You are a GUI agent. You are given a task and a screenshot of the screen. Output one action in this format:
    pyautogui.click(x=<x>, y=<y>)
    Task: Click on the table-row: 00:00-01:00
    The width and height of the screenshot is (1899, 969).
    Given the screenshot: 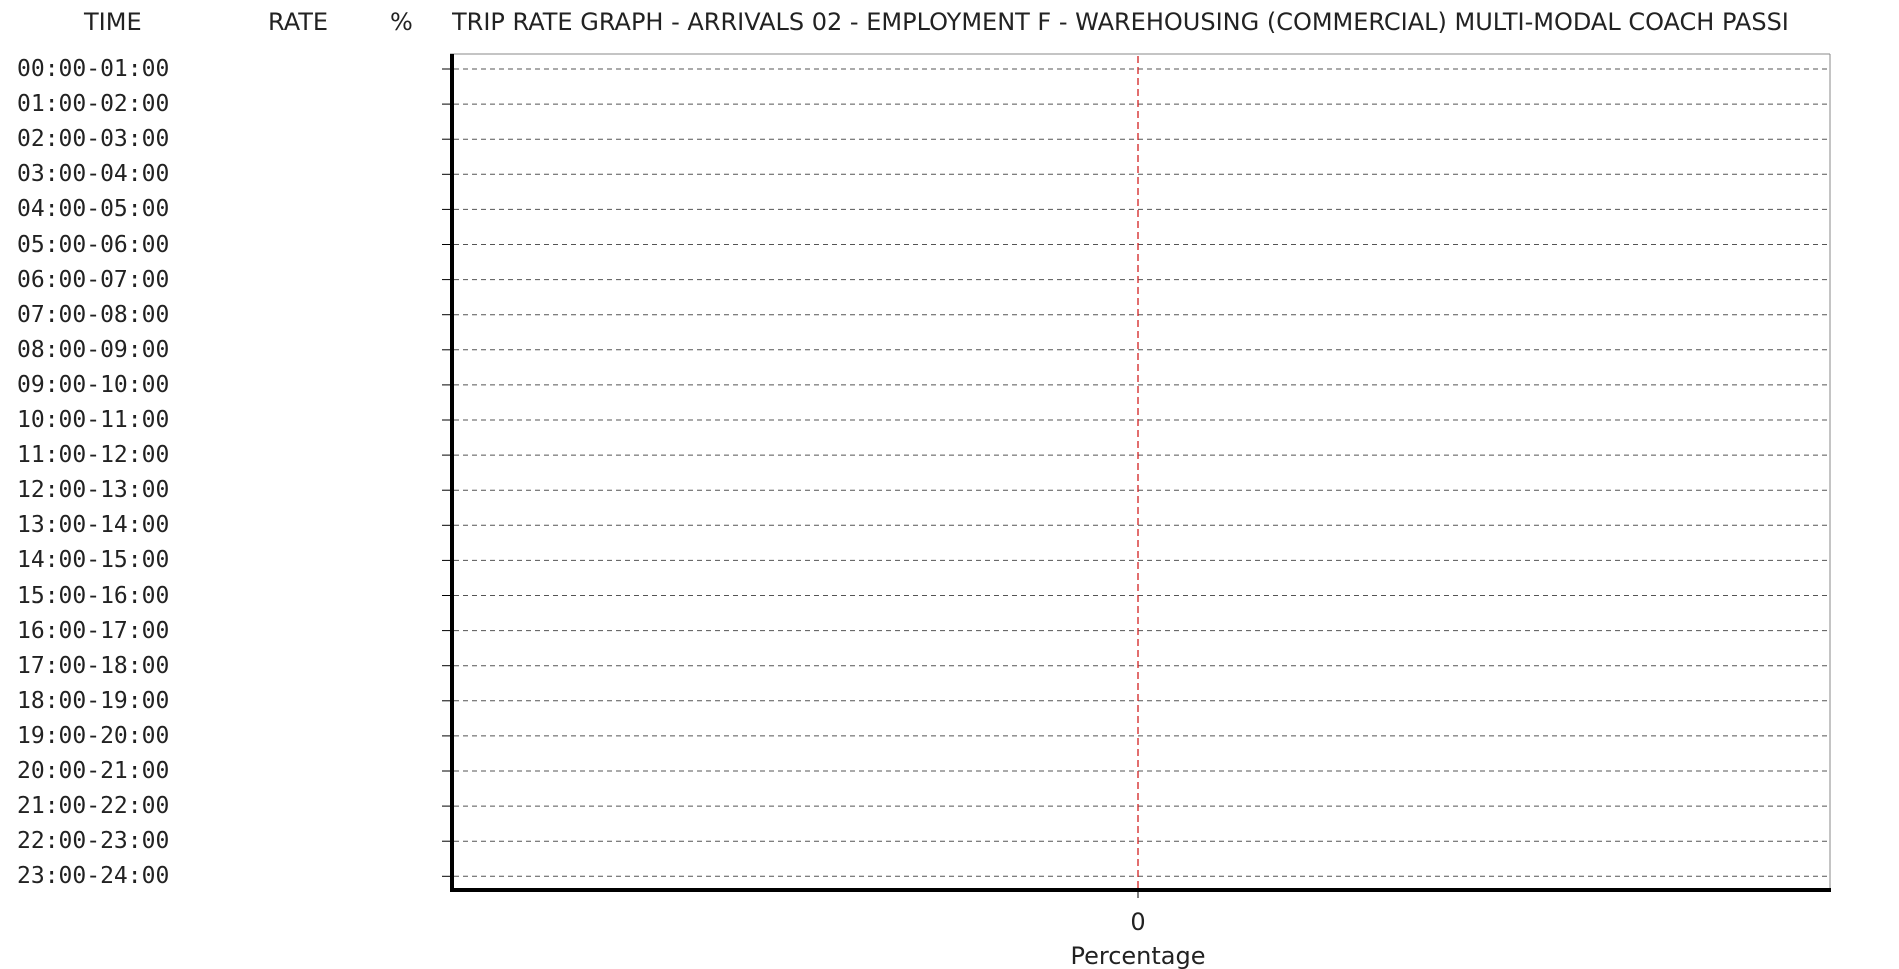 What is the action you would take?
    pyautogui.click(x=220, y=69)
    